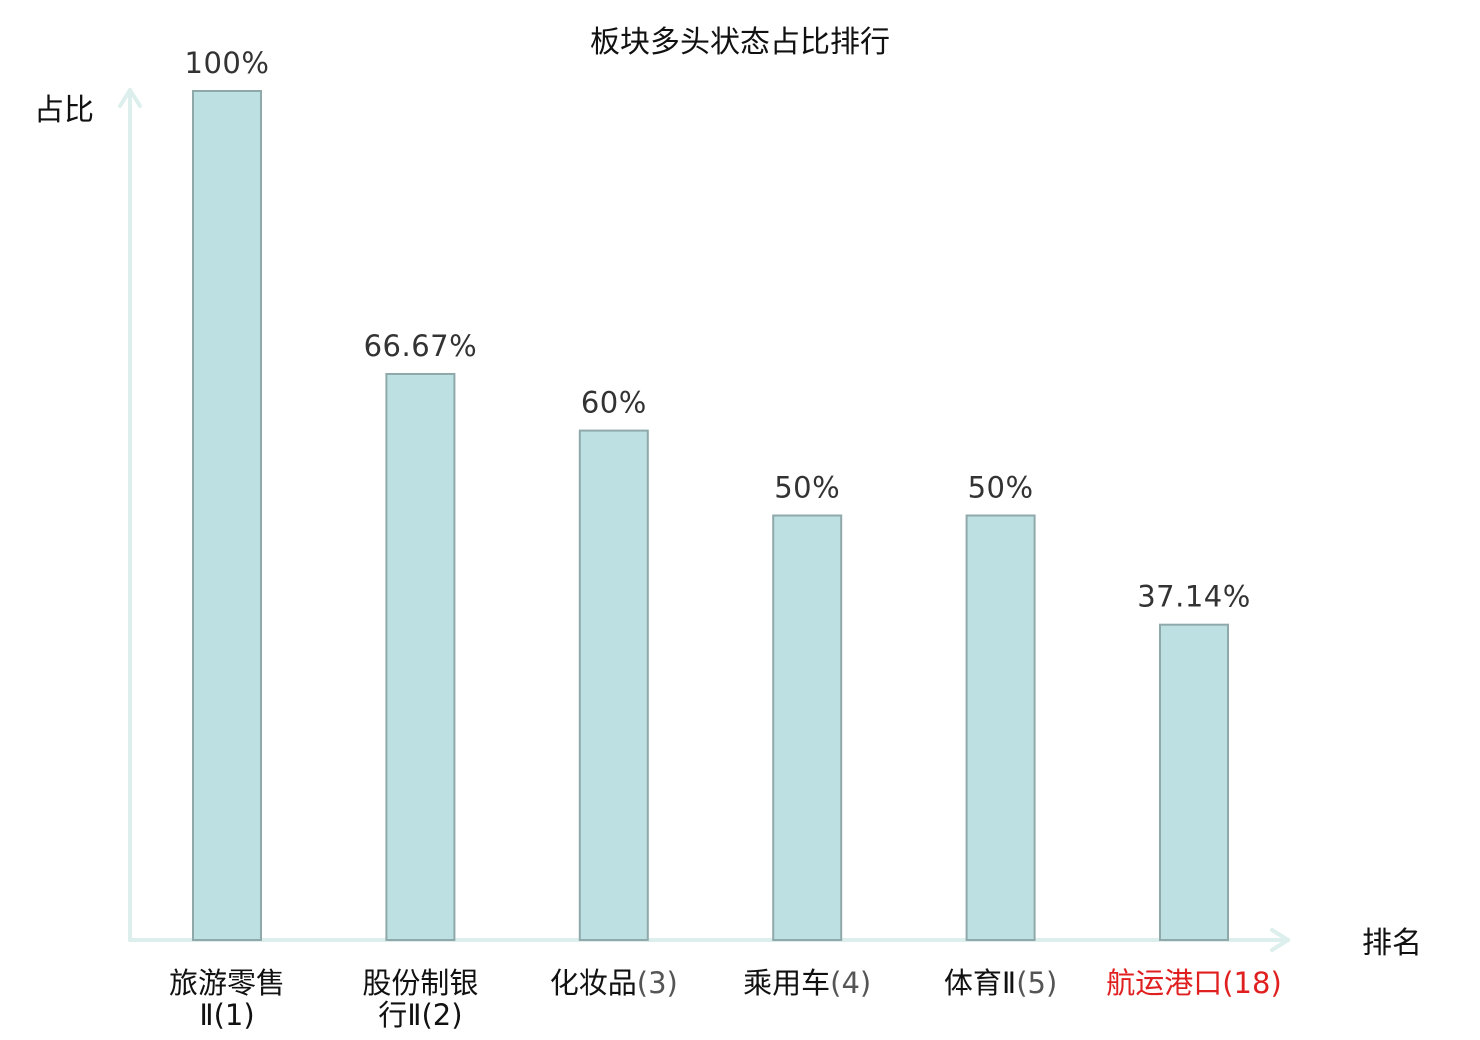 Image resolution: width=1480 pixels, height=1040 pixels. Describe the element at coordinates (614, 403) in the screenshot. I see `bar-value-label: 60%` at that location.